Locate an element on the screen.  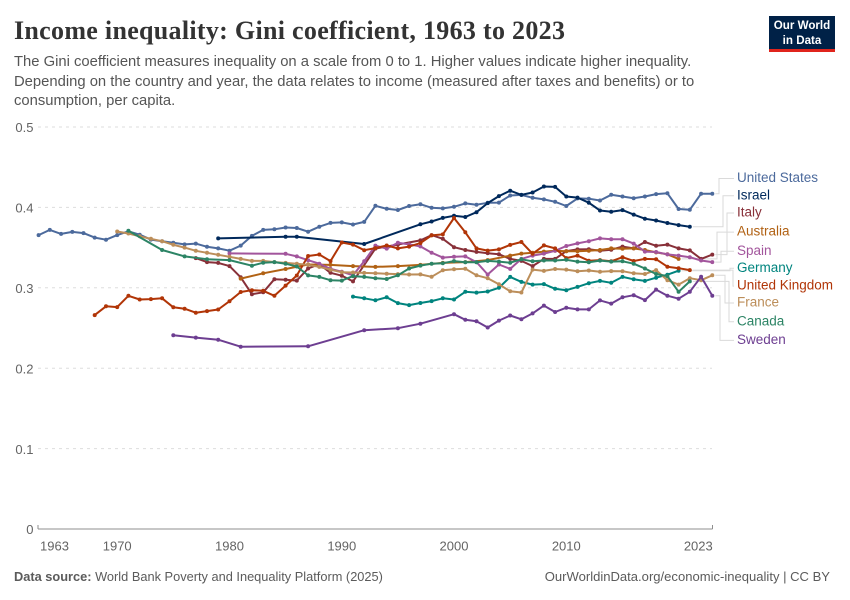
svg-text: United States is located at coordinates (777, 177).